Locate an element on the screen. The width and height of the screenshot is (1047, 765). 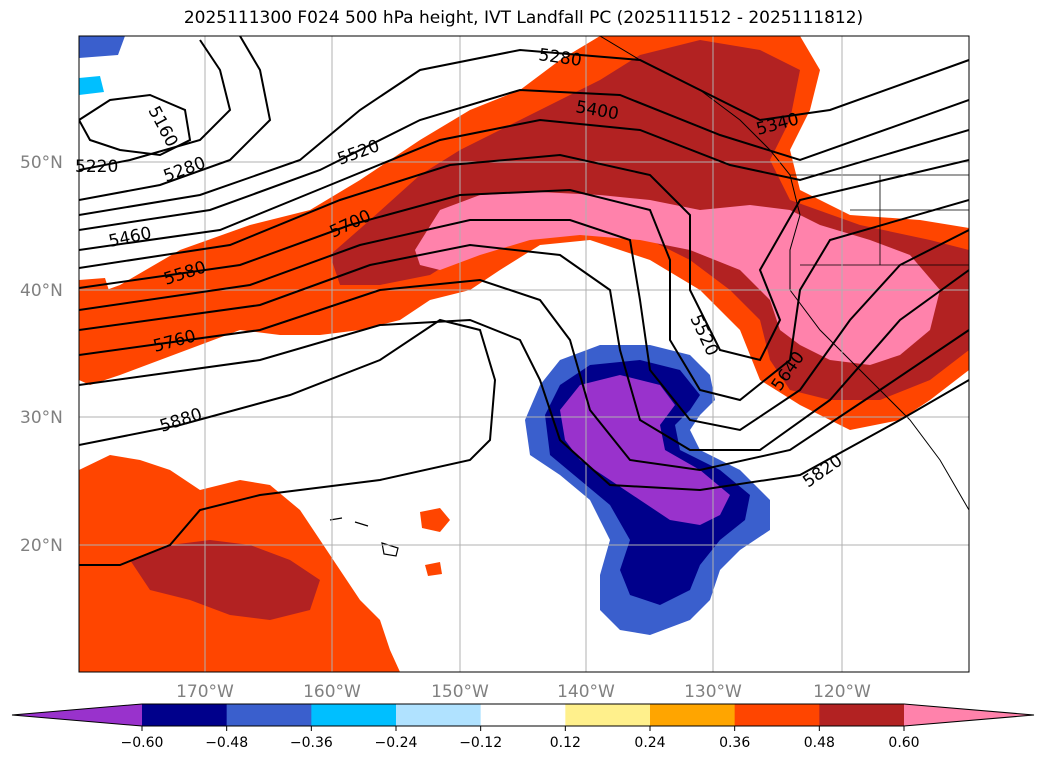
lon-label: 170°W is located at coordinates (205, 692).